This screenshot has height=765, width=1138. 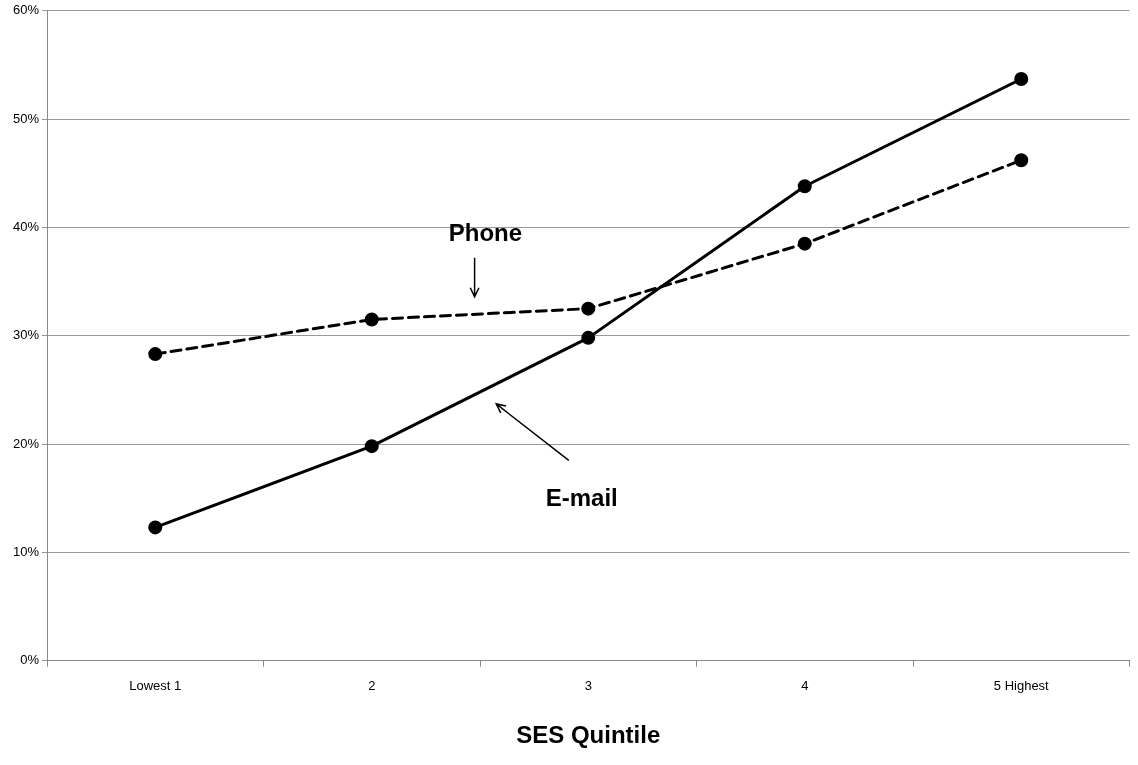 I want to click on x-tick-label: 5 Highest, so click(x=1021, y=685).